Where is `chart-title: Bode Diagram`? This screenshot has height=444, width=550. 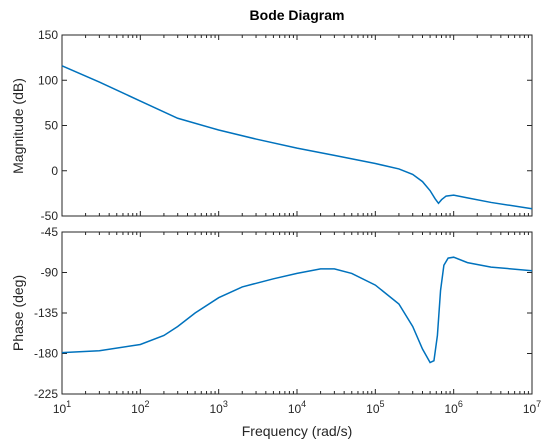 chart-title: Bode Diagram is located at coordinates (297, 15).